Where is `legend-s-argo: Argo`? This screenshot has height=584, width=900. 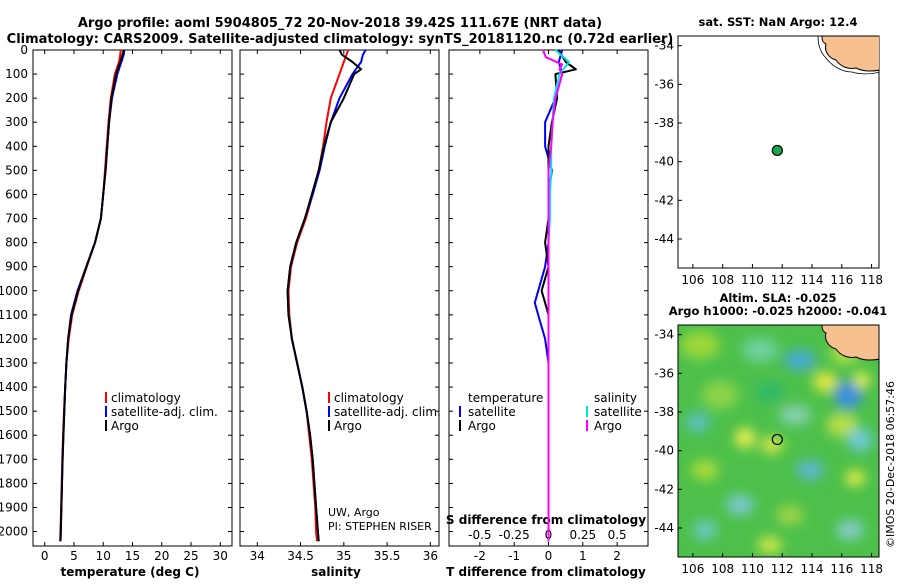 legend-s-argo: Argo is located at coordinates (608, 426).